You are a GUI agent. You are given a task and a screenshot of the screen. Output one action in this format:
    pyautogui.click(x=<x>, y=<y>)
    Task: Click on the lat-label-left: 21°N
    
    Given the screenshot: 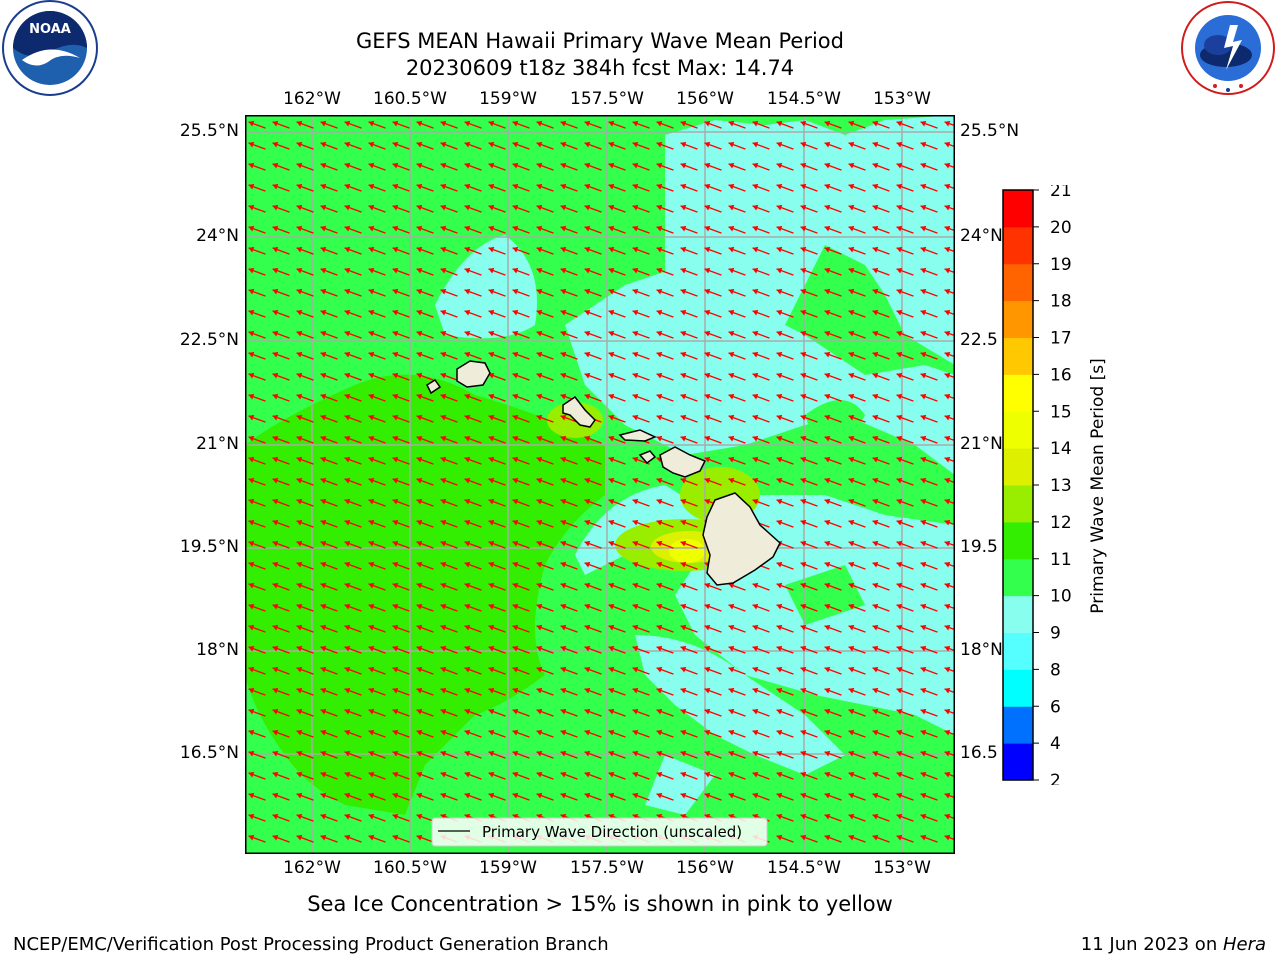 What is the action you would take?
    pyautogui.click(x=217, y=444)
    